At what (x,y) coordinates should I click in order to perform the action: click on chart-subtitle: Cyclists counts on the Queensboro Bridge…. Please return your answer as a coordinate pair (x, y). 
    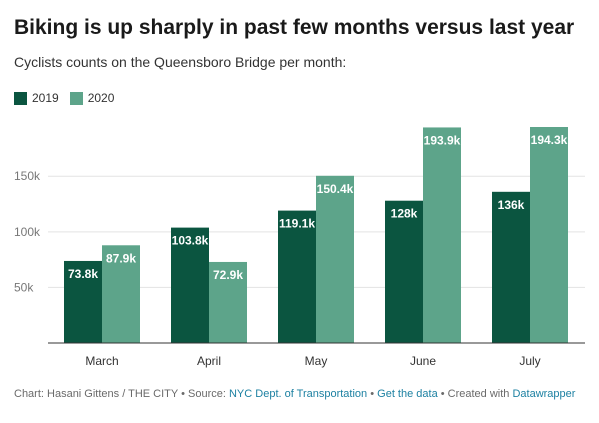
    Looking at the image, I should click on (180, 62).